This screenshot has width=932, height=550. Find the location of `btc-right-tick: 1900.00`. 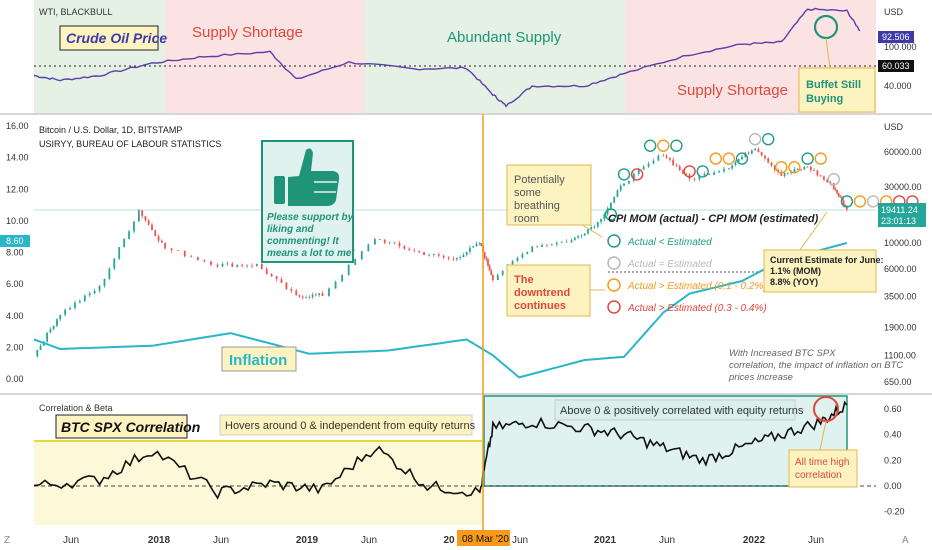

btc-right-tick: 1900.00 is located at coordinates (900, 327).